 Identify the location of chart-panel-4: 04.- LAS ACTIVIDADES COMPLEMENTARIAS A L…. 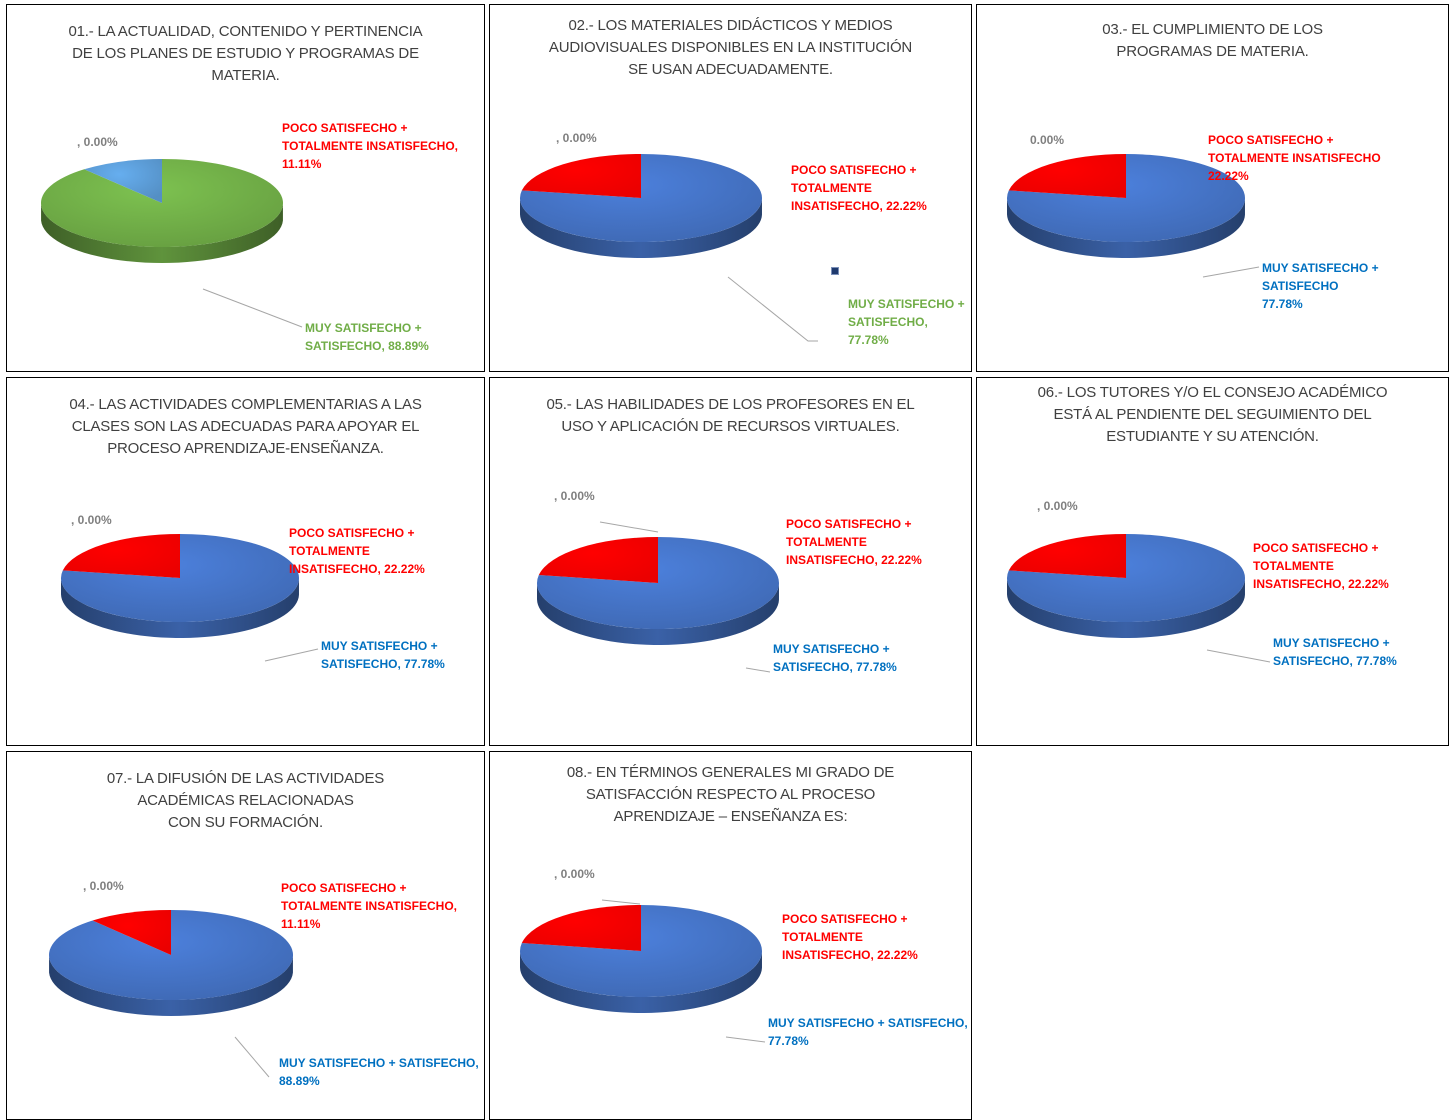
(245, 561).